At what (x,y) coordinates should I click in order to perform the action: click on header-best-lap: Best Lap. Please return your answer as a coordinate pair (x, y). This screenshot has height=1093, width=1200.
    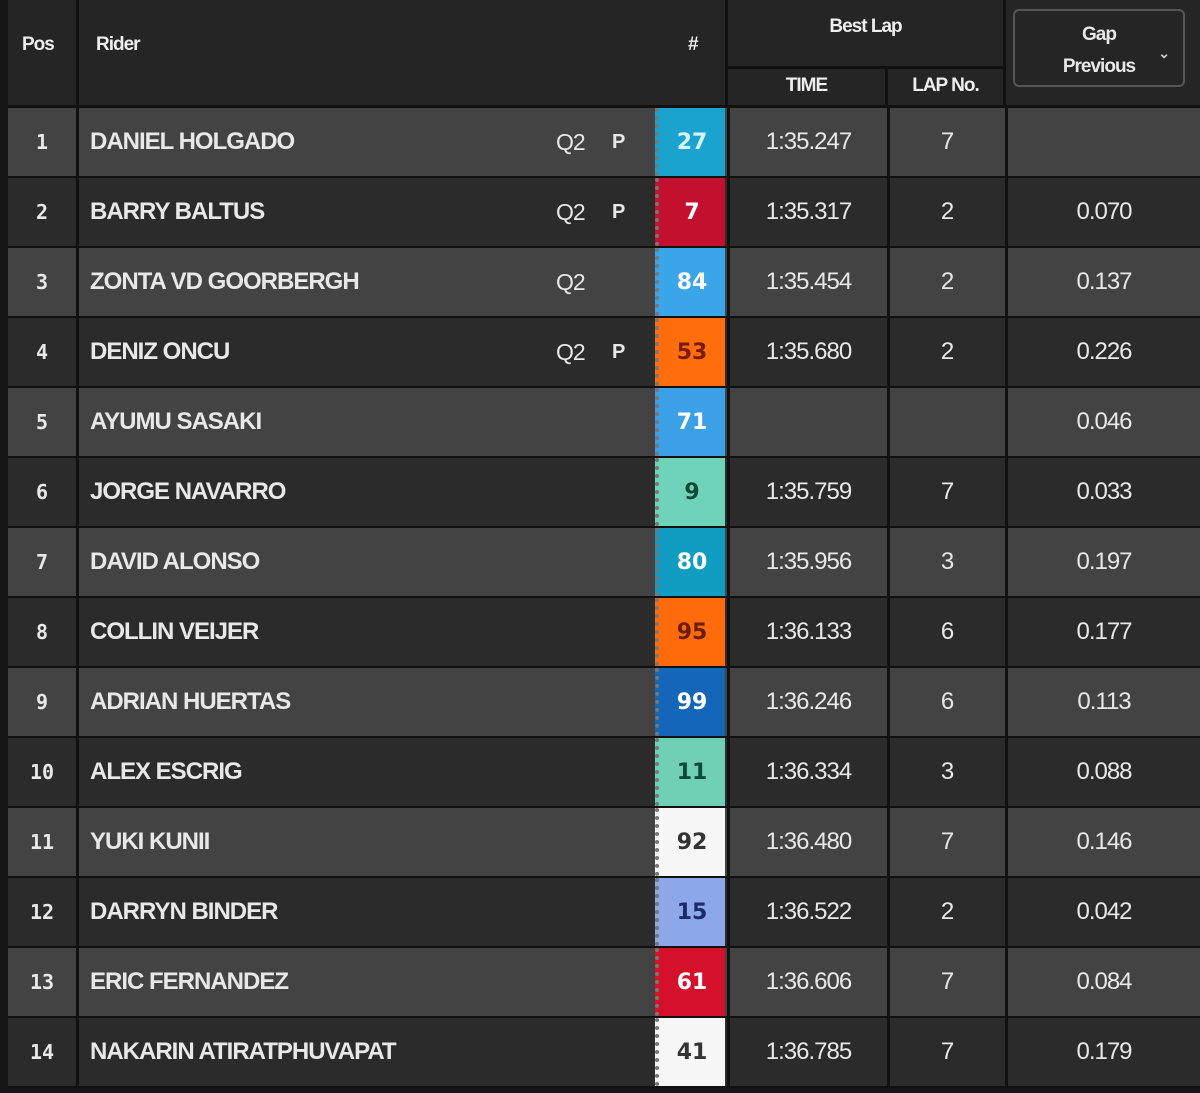
    Looking at the image, I should click on (865, 26).